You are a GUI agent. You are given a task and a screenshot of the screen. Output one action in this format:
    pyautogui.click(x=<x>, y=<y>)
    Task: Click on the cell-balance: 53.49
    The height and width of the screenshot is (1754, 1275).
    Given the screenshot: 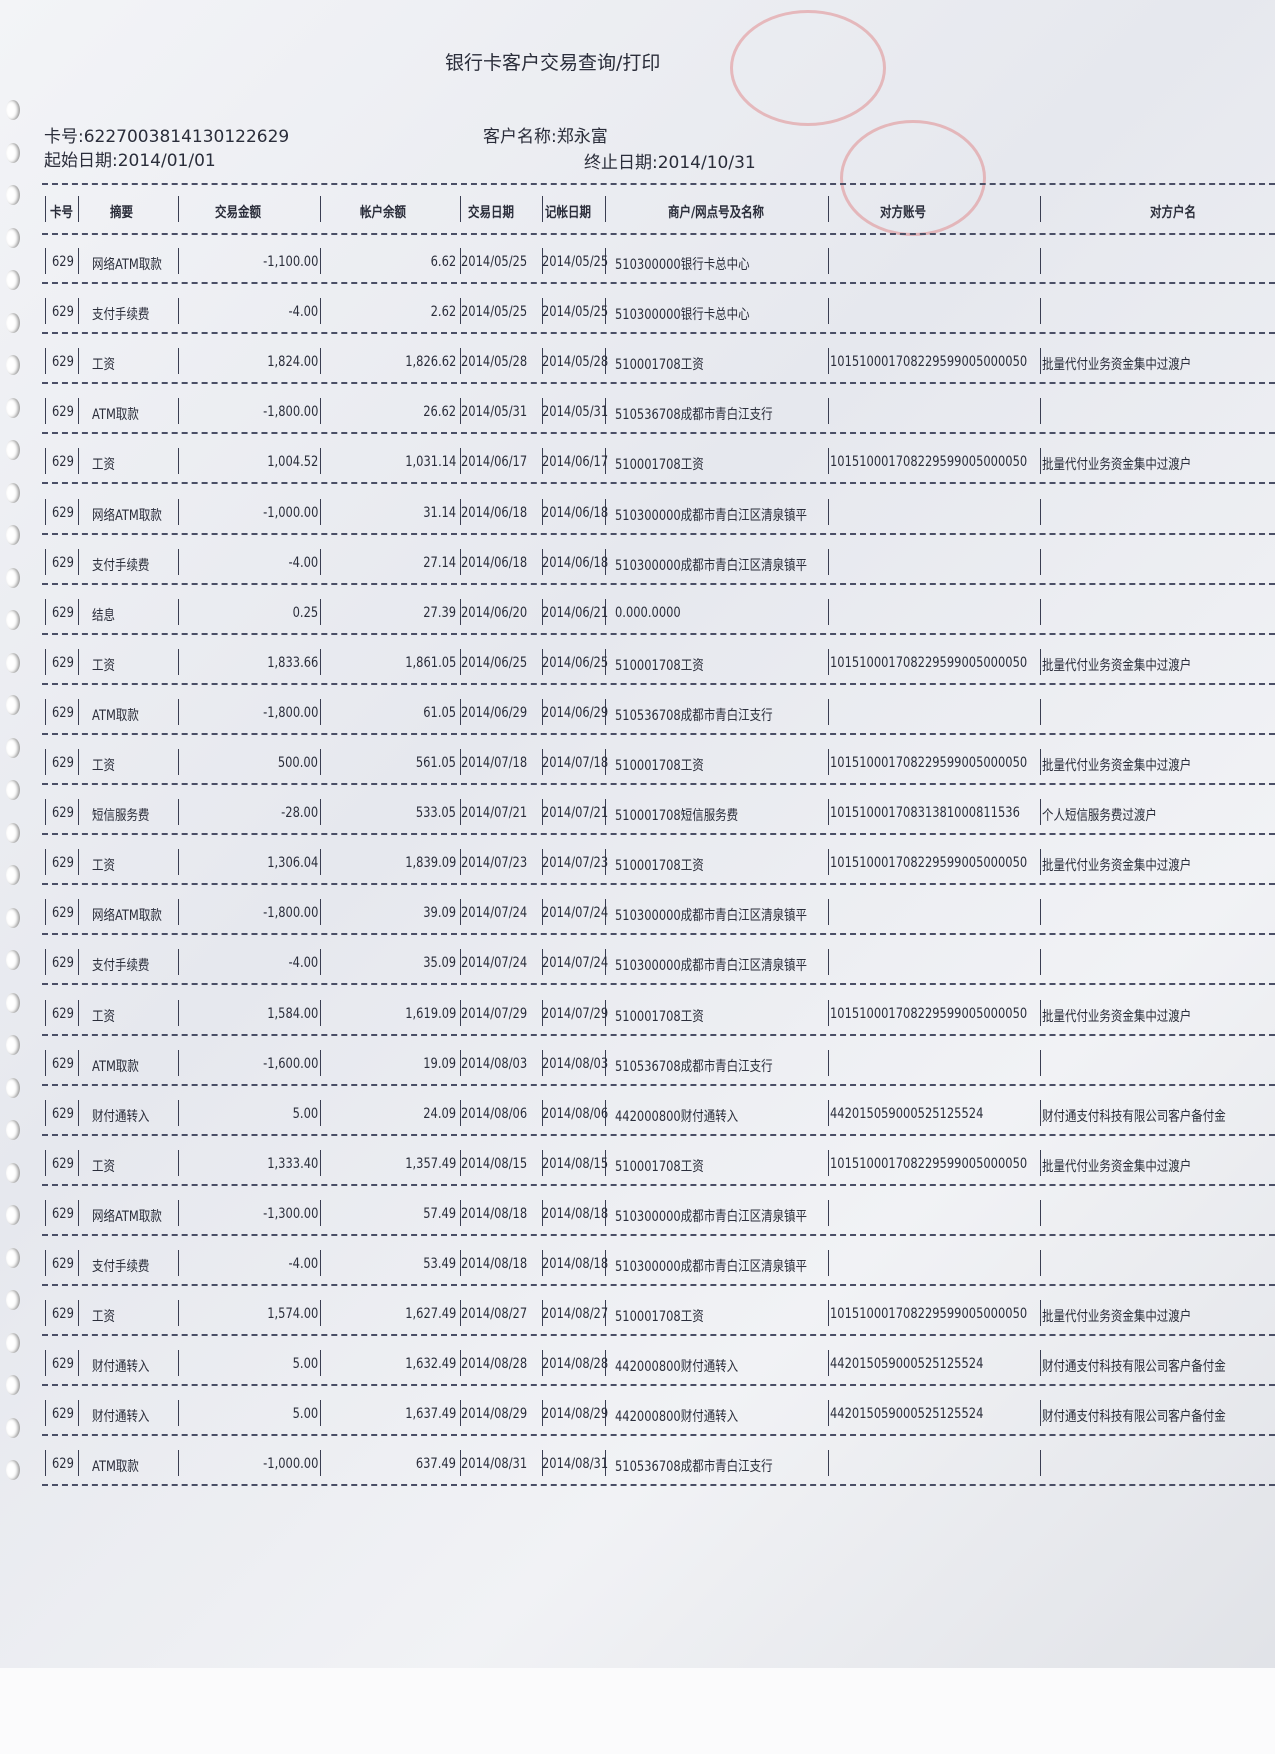 What is the action you would take?
    pyautogui.click(x=439, y=1264)
    